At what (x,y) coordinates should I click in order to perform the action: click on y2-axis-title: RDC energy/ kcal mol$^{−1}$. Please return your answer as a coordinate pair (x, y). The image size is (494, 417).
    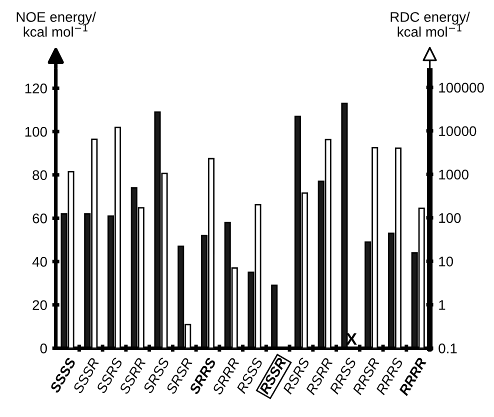
    Looking at the image, I should click on (430, 24).